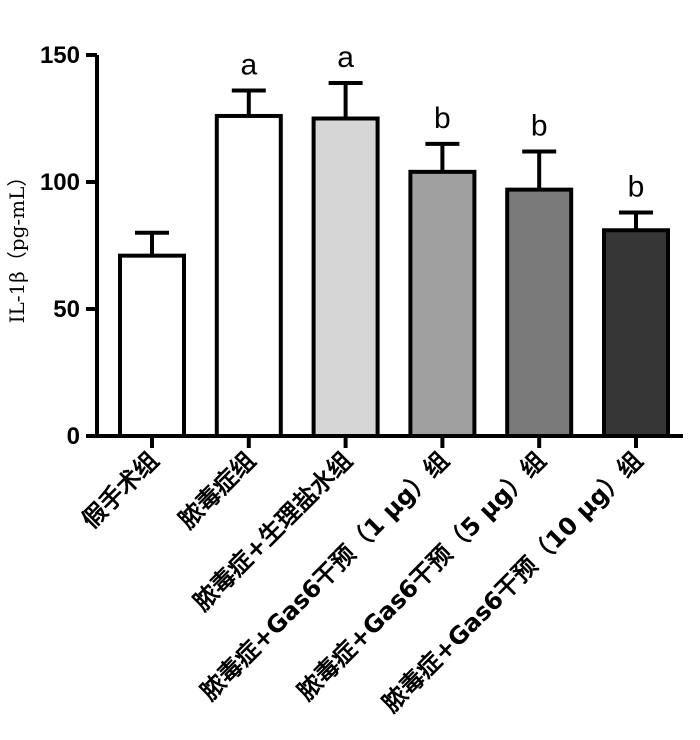 The image size is (700, 740). What do you see at coordinates (60, 55) in the screenshot?
I see `y-tick-label-150: 150` at bounding box center [60, 55].